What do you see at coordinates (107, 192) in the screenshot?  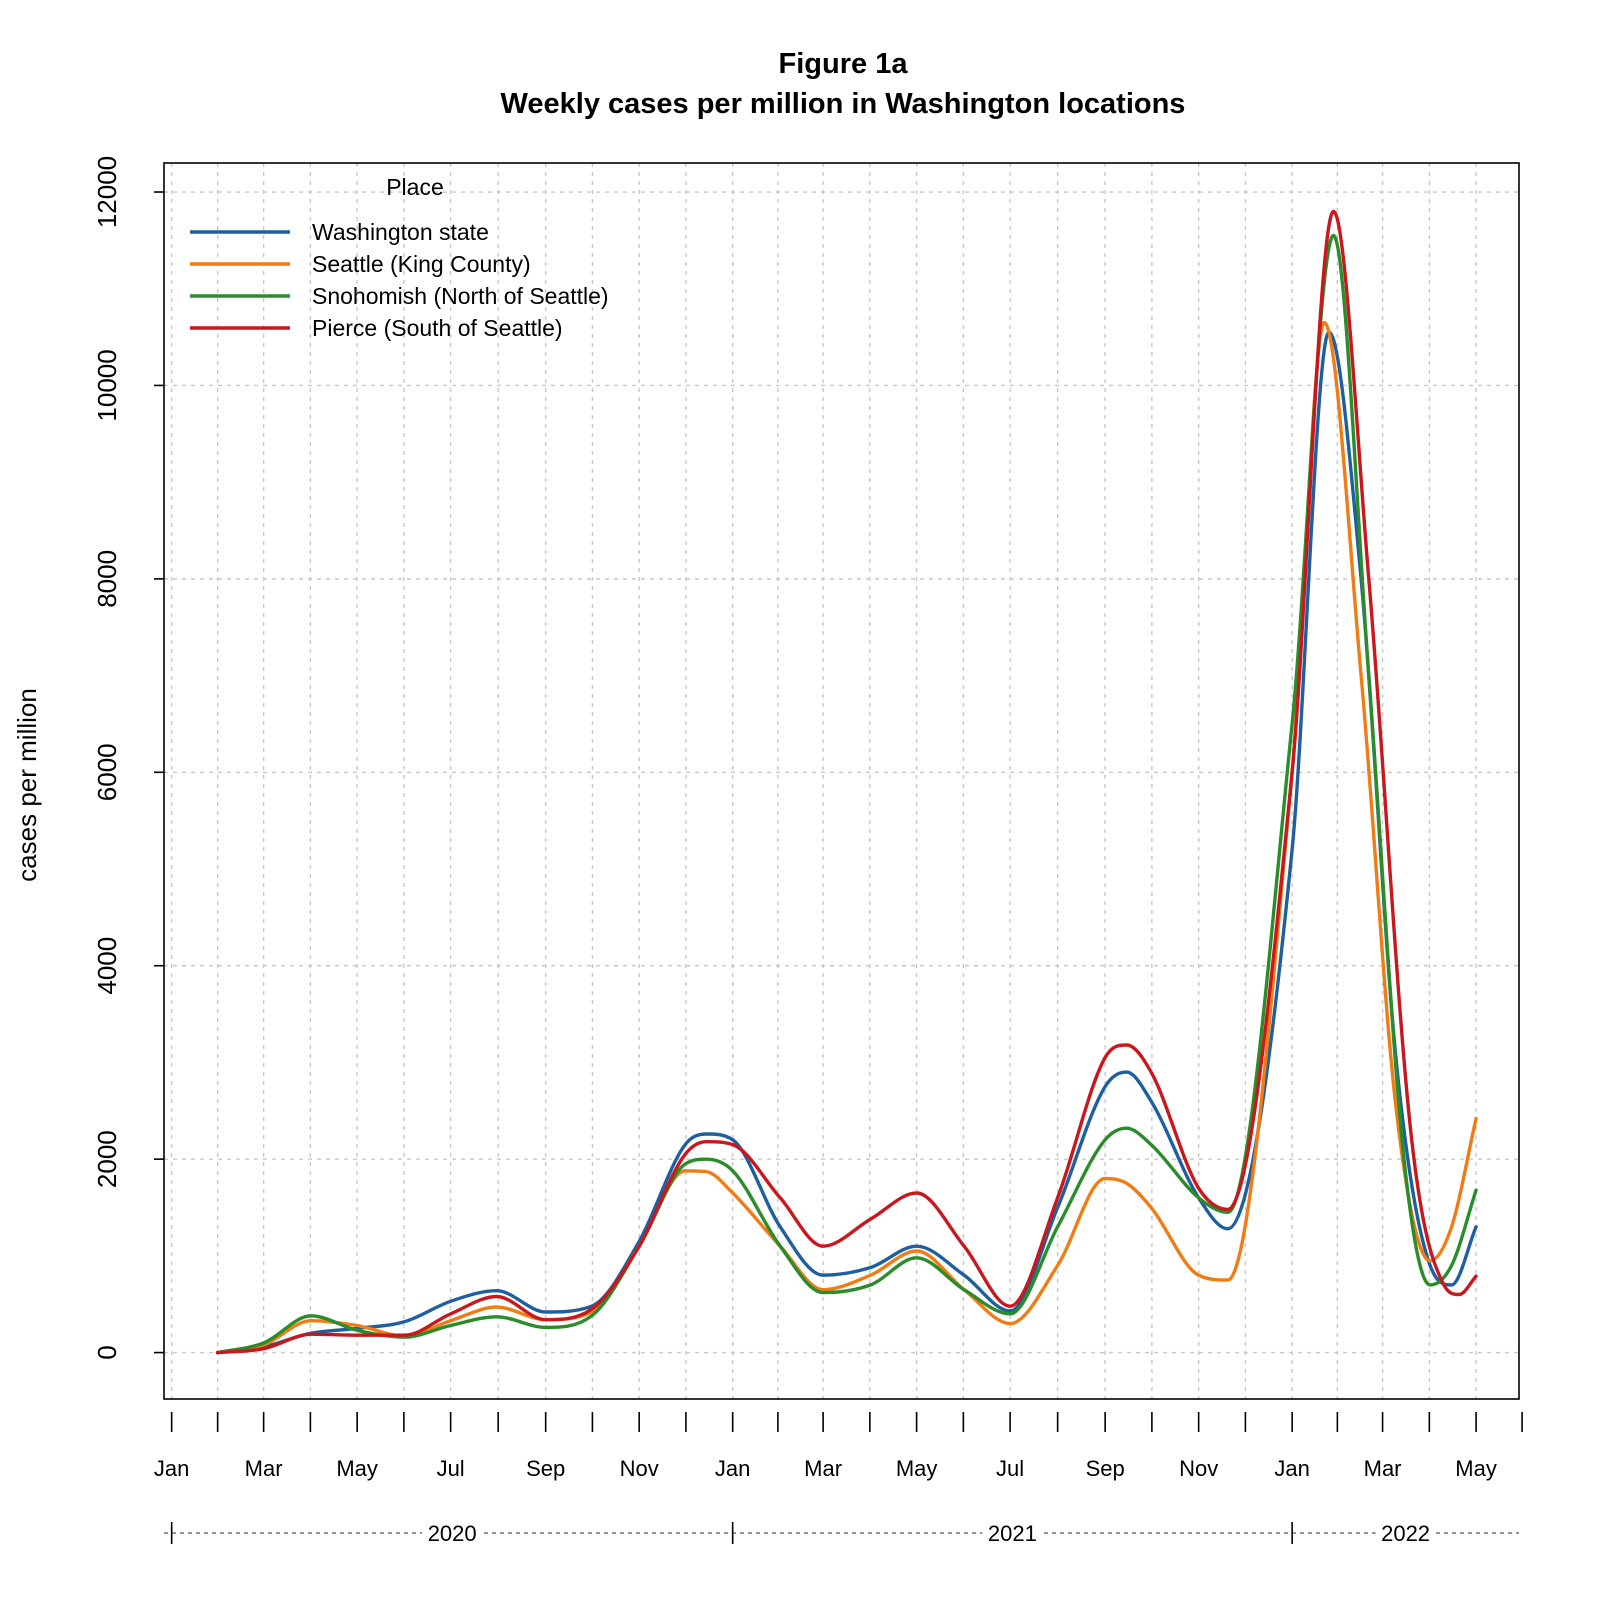 I see `y-tick-label: 12000` at bounding box center [107, 192].